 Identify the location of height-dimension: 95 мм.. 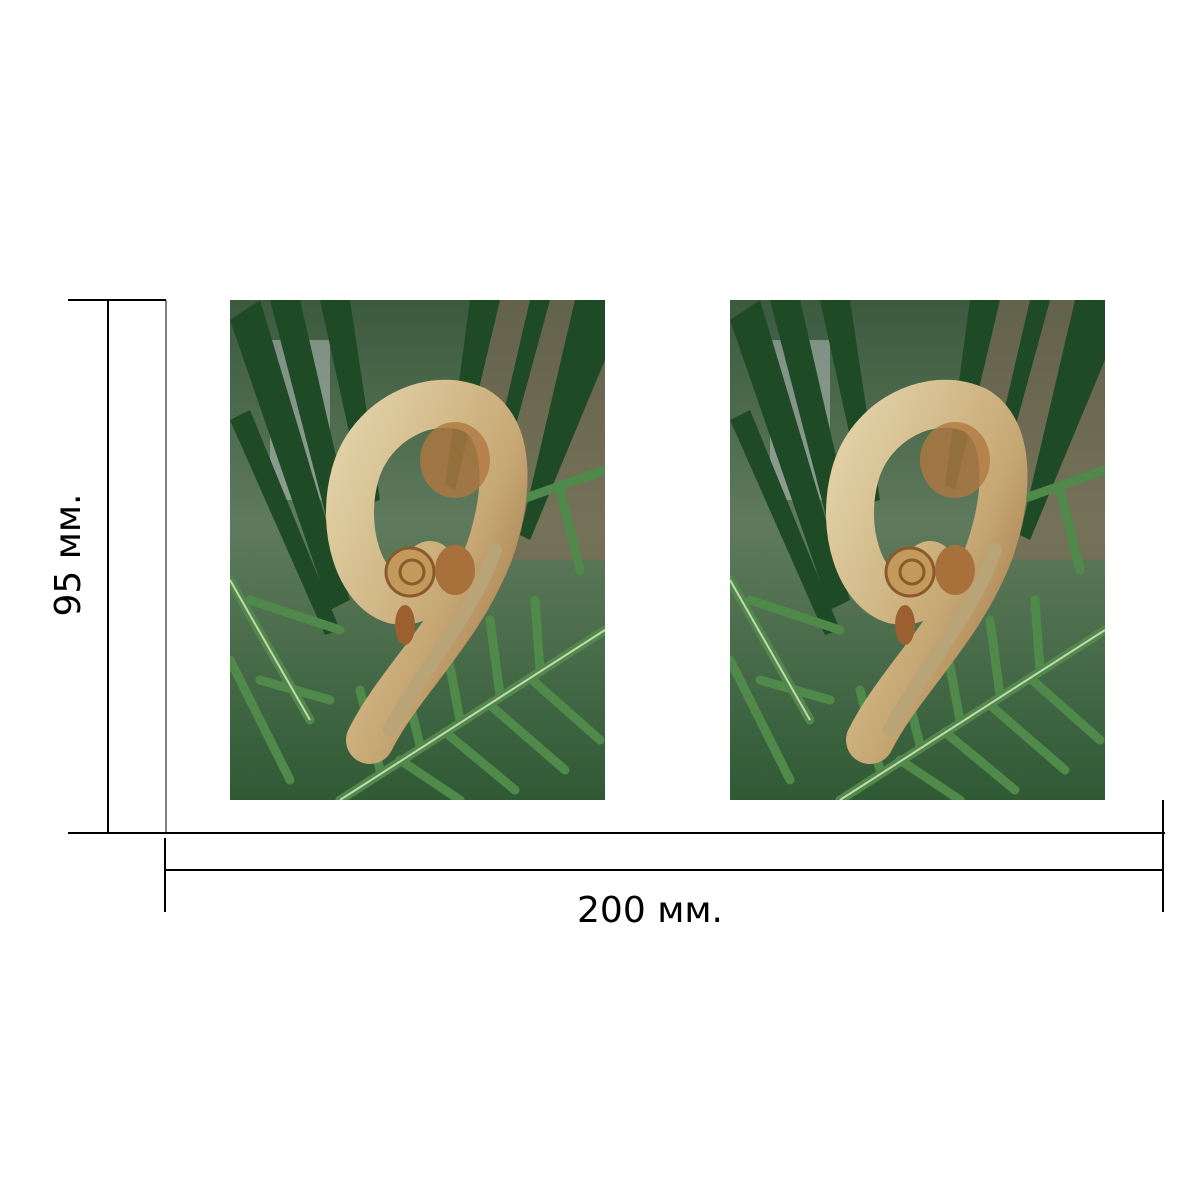
(107, 566).